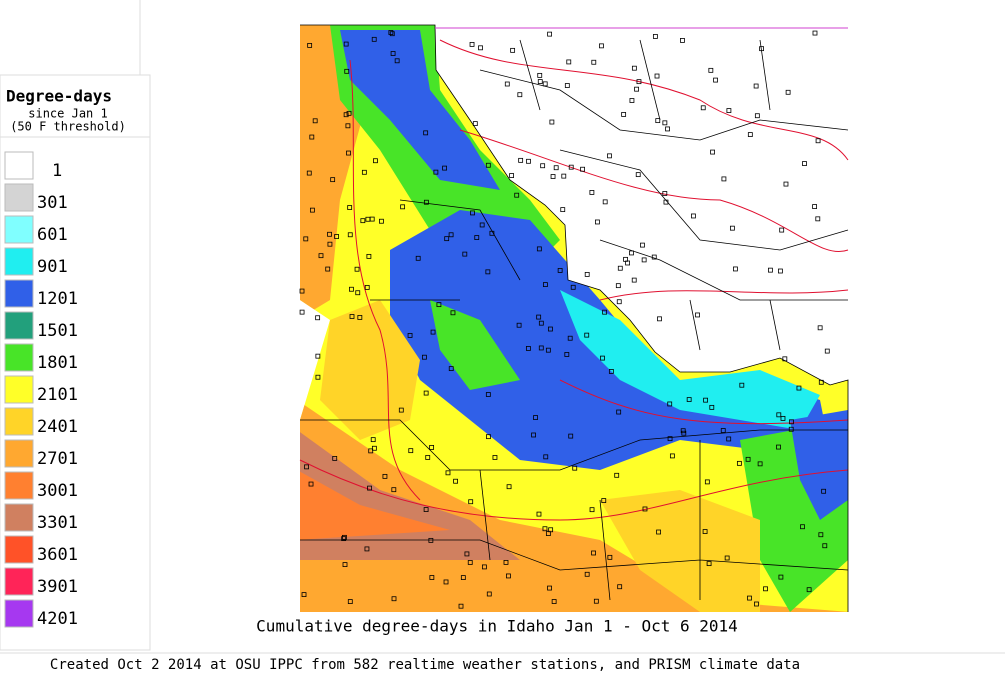  Describe the element at coordinates (59, 96) in the screenshot. I see `legend-title: Degree-days` at that location.